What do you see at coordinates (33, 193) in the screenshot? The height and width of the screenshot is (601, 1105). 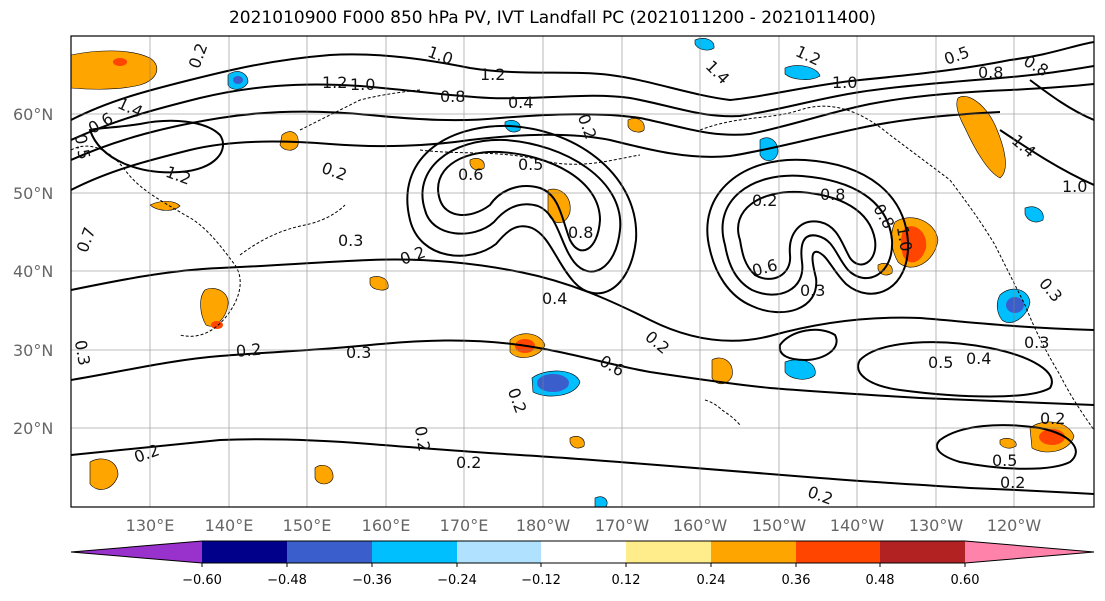 I see `lat-label: 50°N` at bounding box center [33, 193].